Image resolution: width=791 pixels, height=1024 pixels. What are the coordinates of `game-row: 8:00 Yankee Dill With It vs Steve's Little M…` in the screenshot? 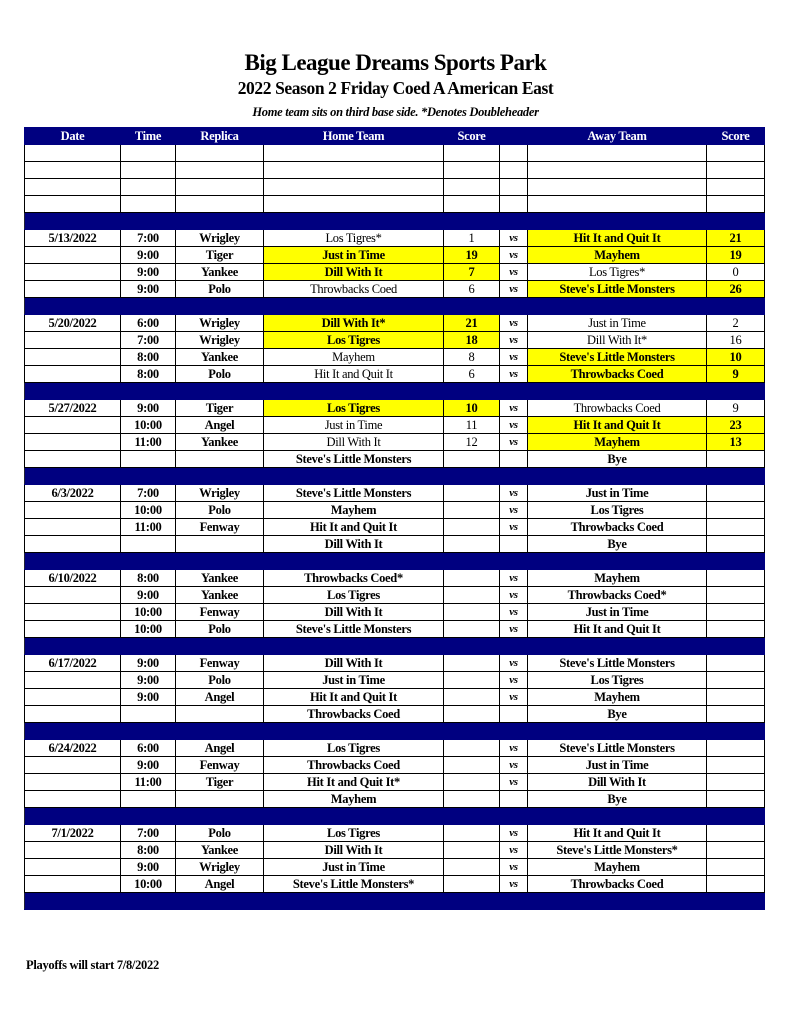 It's located at (394, 850).